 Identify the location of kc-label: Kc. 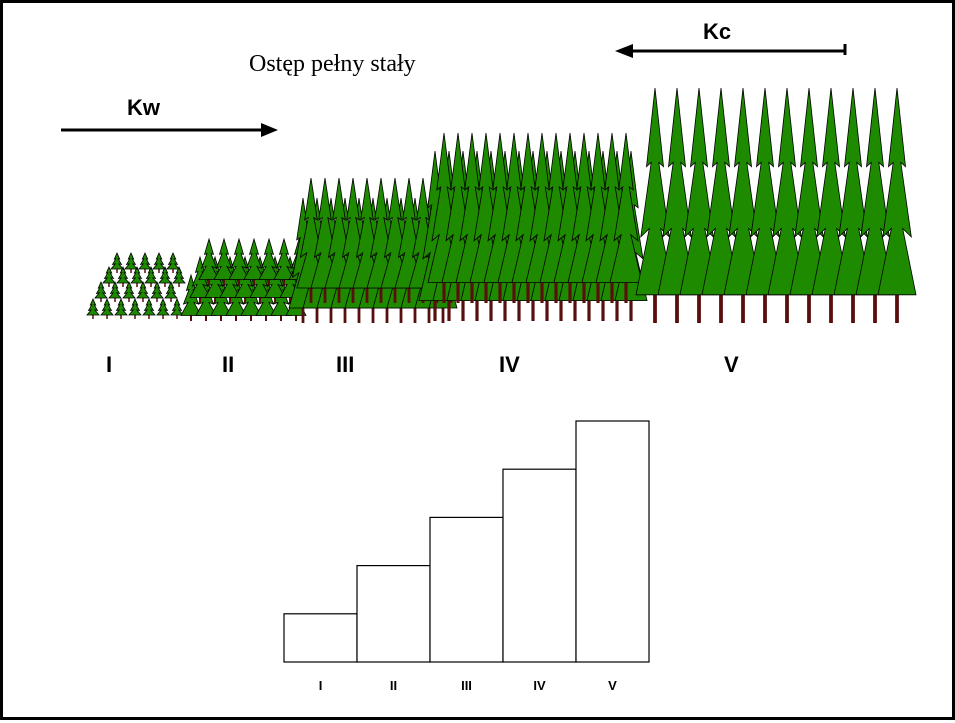
(717, 31).